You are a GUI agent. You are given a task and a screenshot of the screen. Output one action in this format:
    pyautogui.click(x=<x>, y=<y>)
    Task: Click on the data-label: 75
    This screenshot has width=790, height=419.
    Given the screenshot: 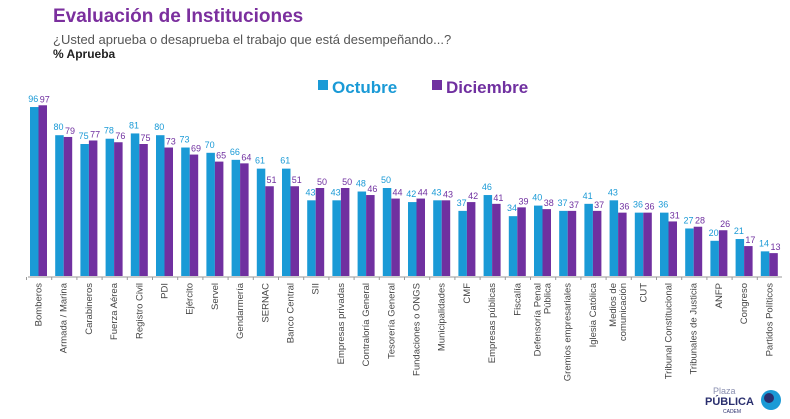 What is the action you would take?
    pyautogui.click(x=146, y=138)
    